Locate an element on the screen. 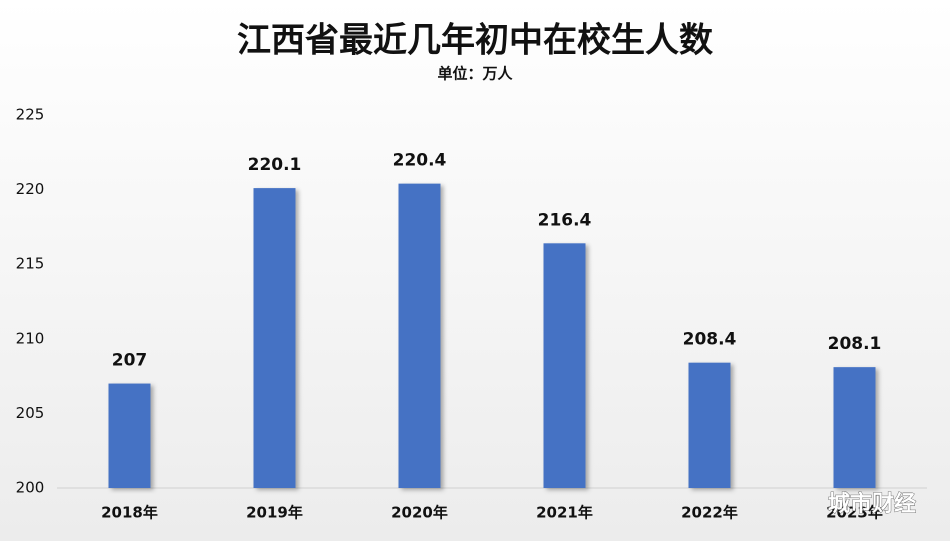  value-label: 208.4 is located at coordinates (710, 340).